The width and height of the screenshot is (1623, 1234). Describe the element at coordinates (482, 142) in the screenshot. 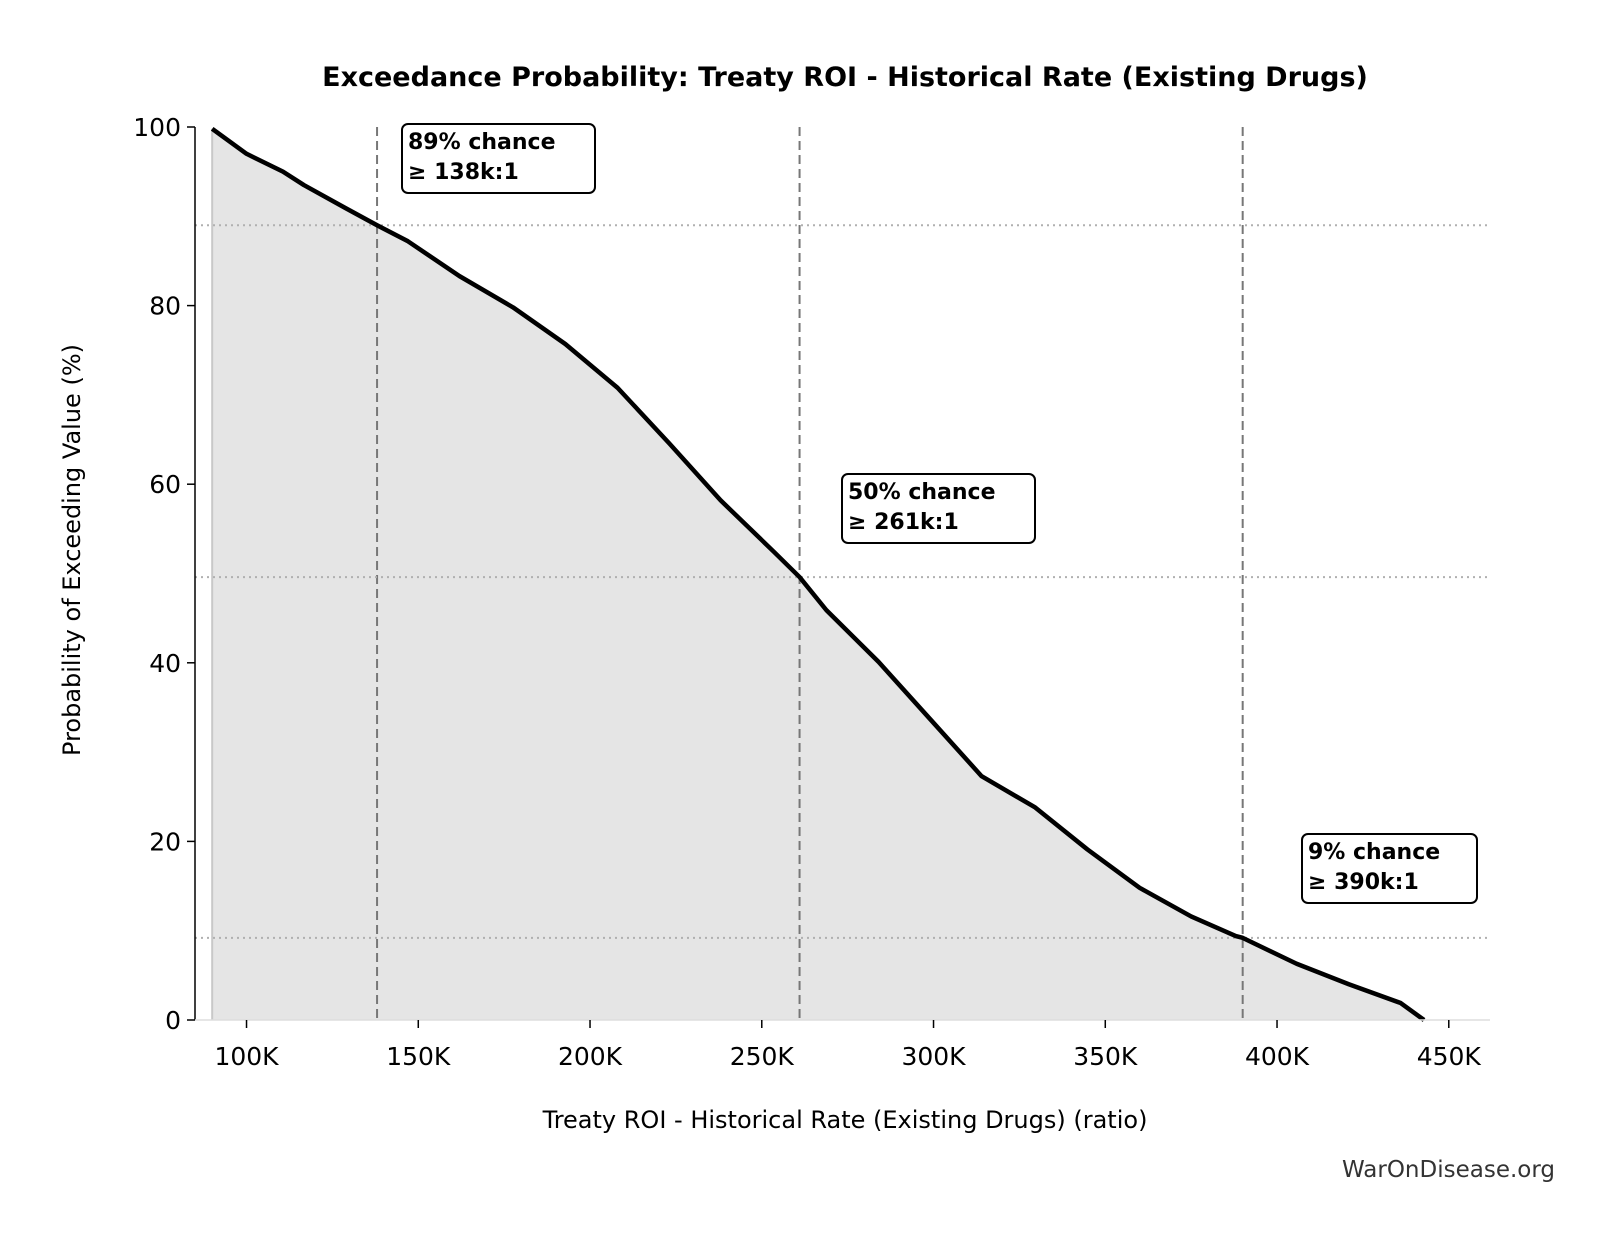

I see `annotation-line1: 89% chance` at that location.